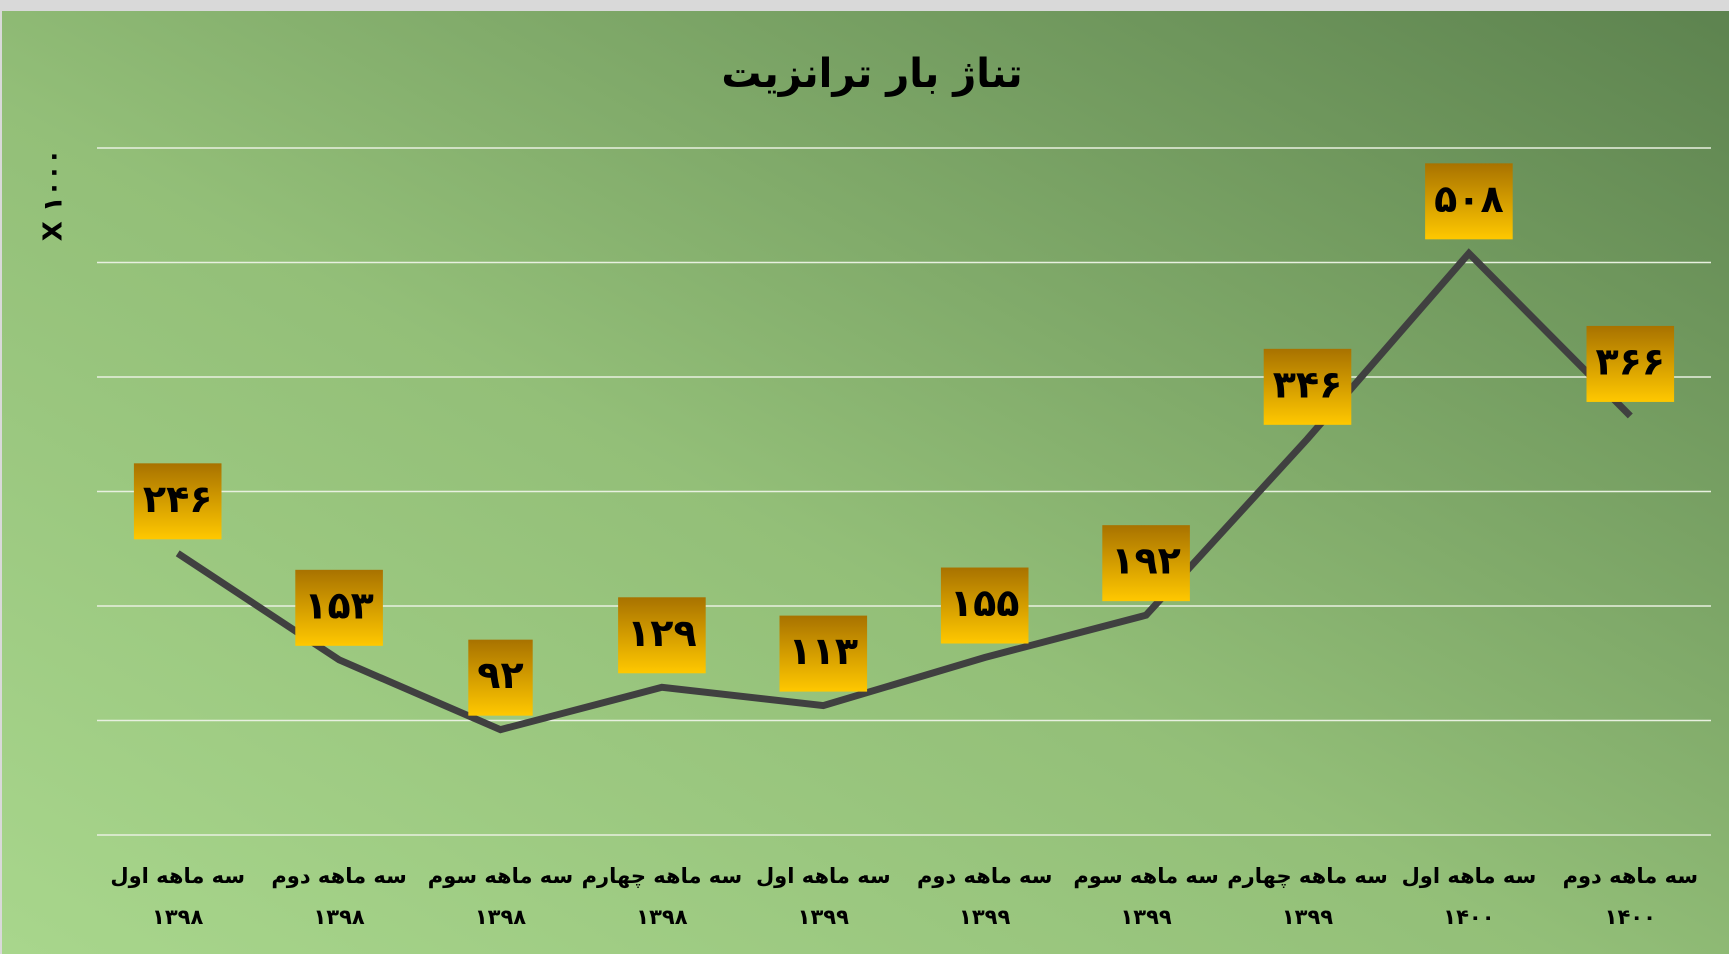  I want to click on data-label: ۳۴۶, so click(1308, 384).